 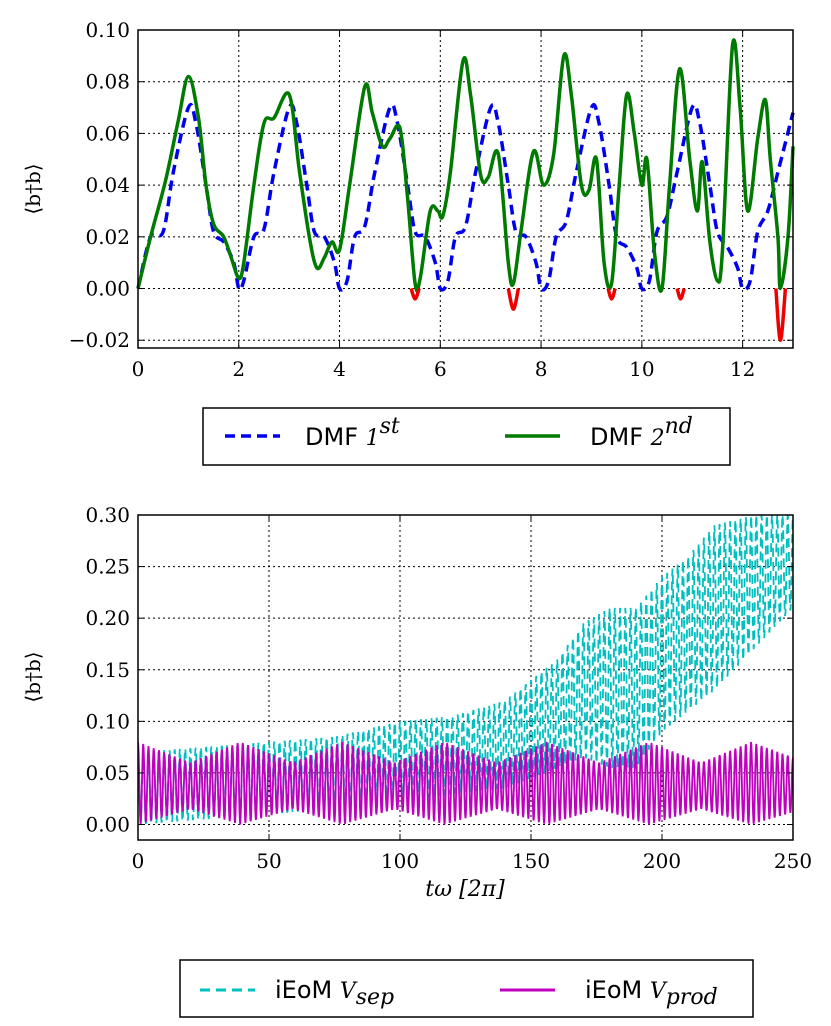 What do you see at coordinates (107, 515) in the screenshot?
I see `bottom-ytick-label-6: 0.30` at bounding box center [107, 515].